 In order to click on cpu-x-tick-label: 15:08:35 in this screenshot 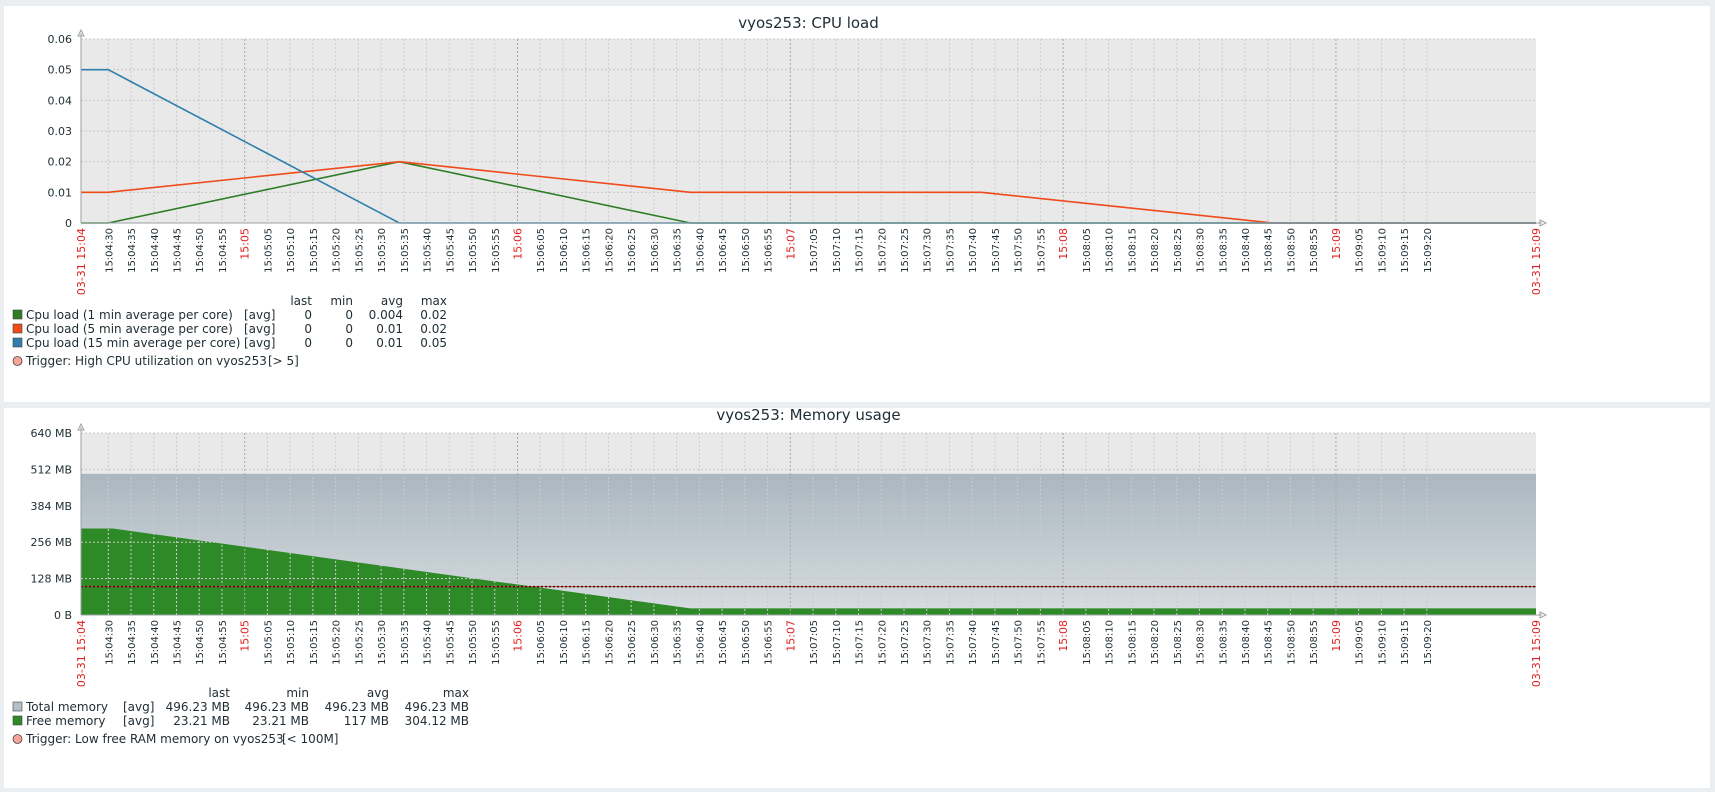, I will do `click(1223, 250)`.